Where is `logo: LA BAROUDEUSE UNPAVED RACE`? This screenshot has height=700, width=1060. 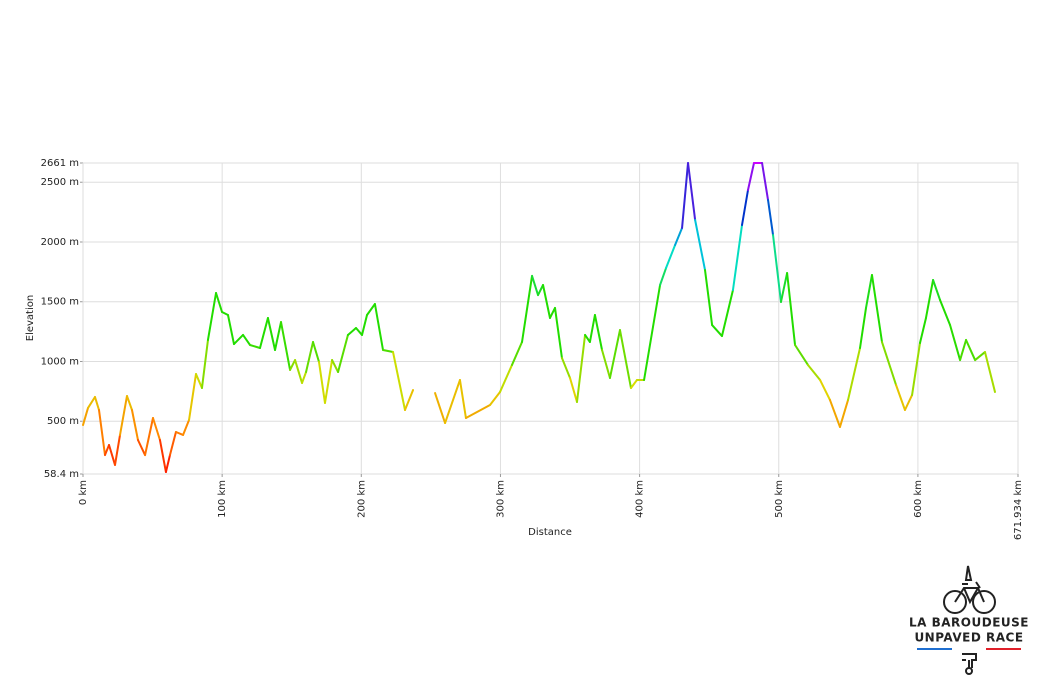
logo: LA BAROUDEUSE UNPAVED RACE is located at coordinates (969, 620).